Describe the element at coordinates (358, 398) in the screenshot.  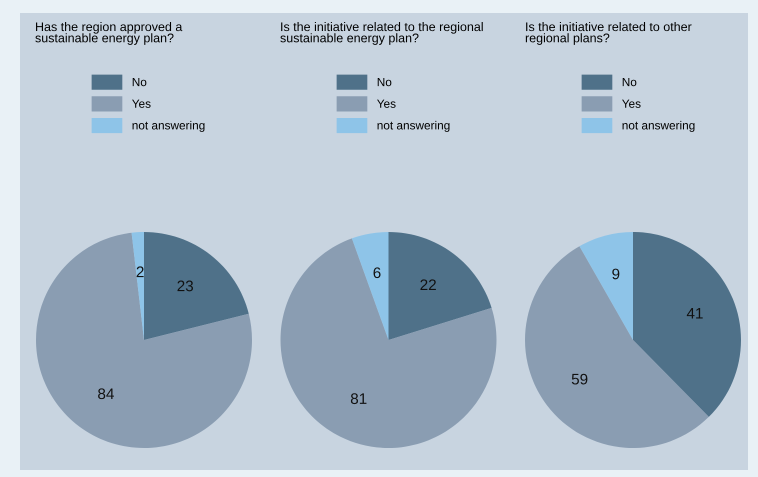
I see `data-label: 81` at that location.